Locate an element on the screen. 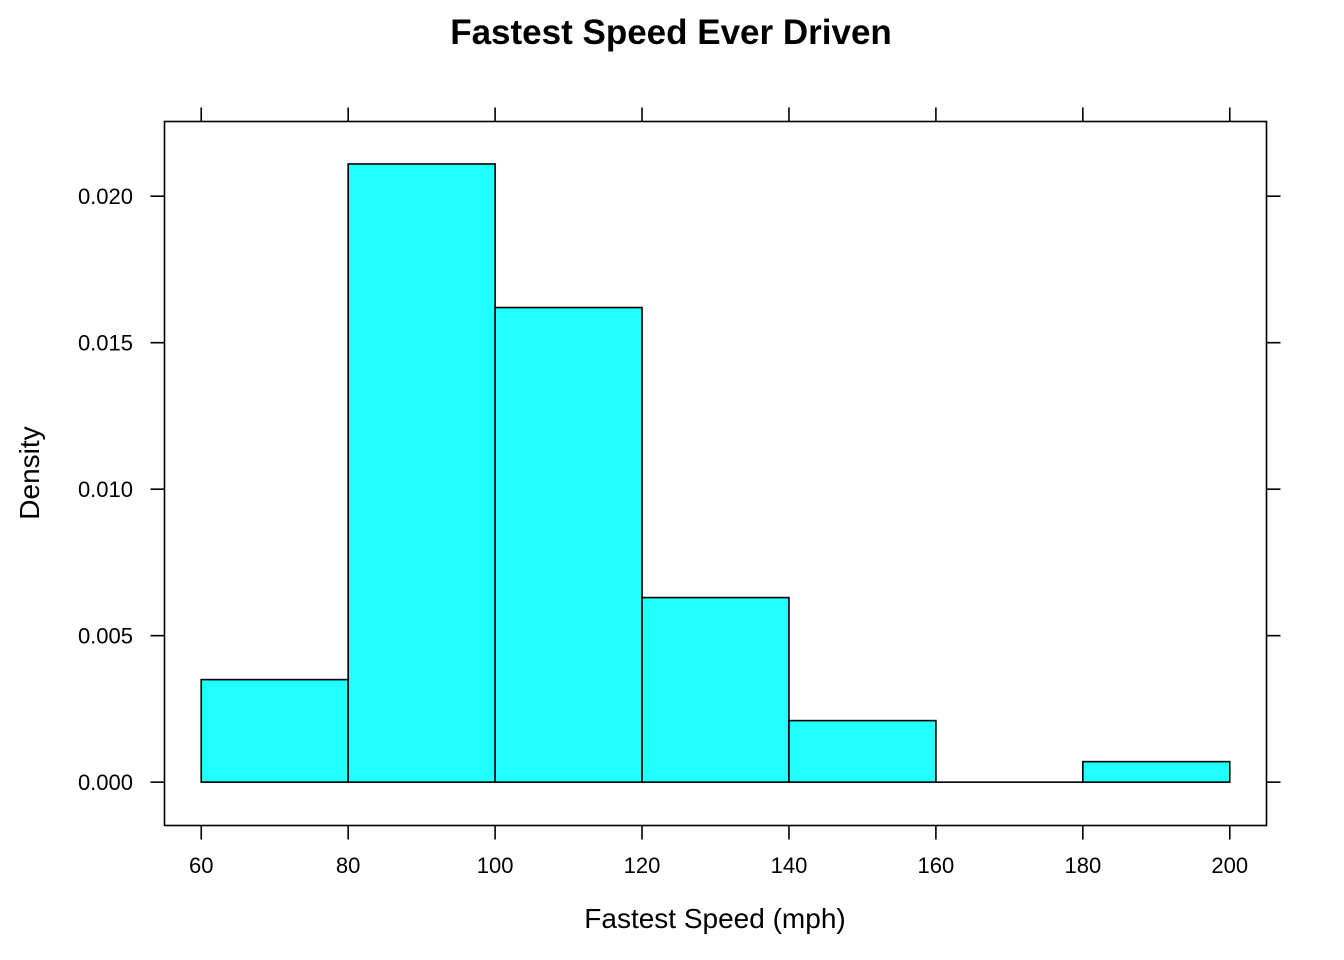 The height and width of the screenshot is (960, 1344). x-tick-label: 160 is located at coordinates (936, 865).